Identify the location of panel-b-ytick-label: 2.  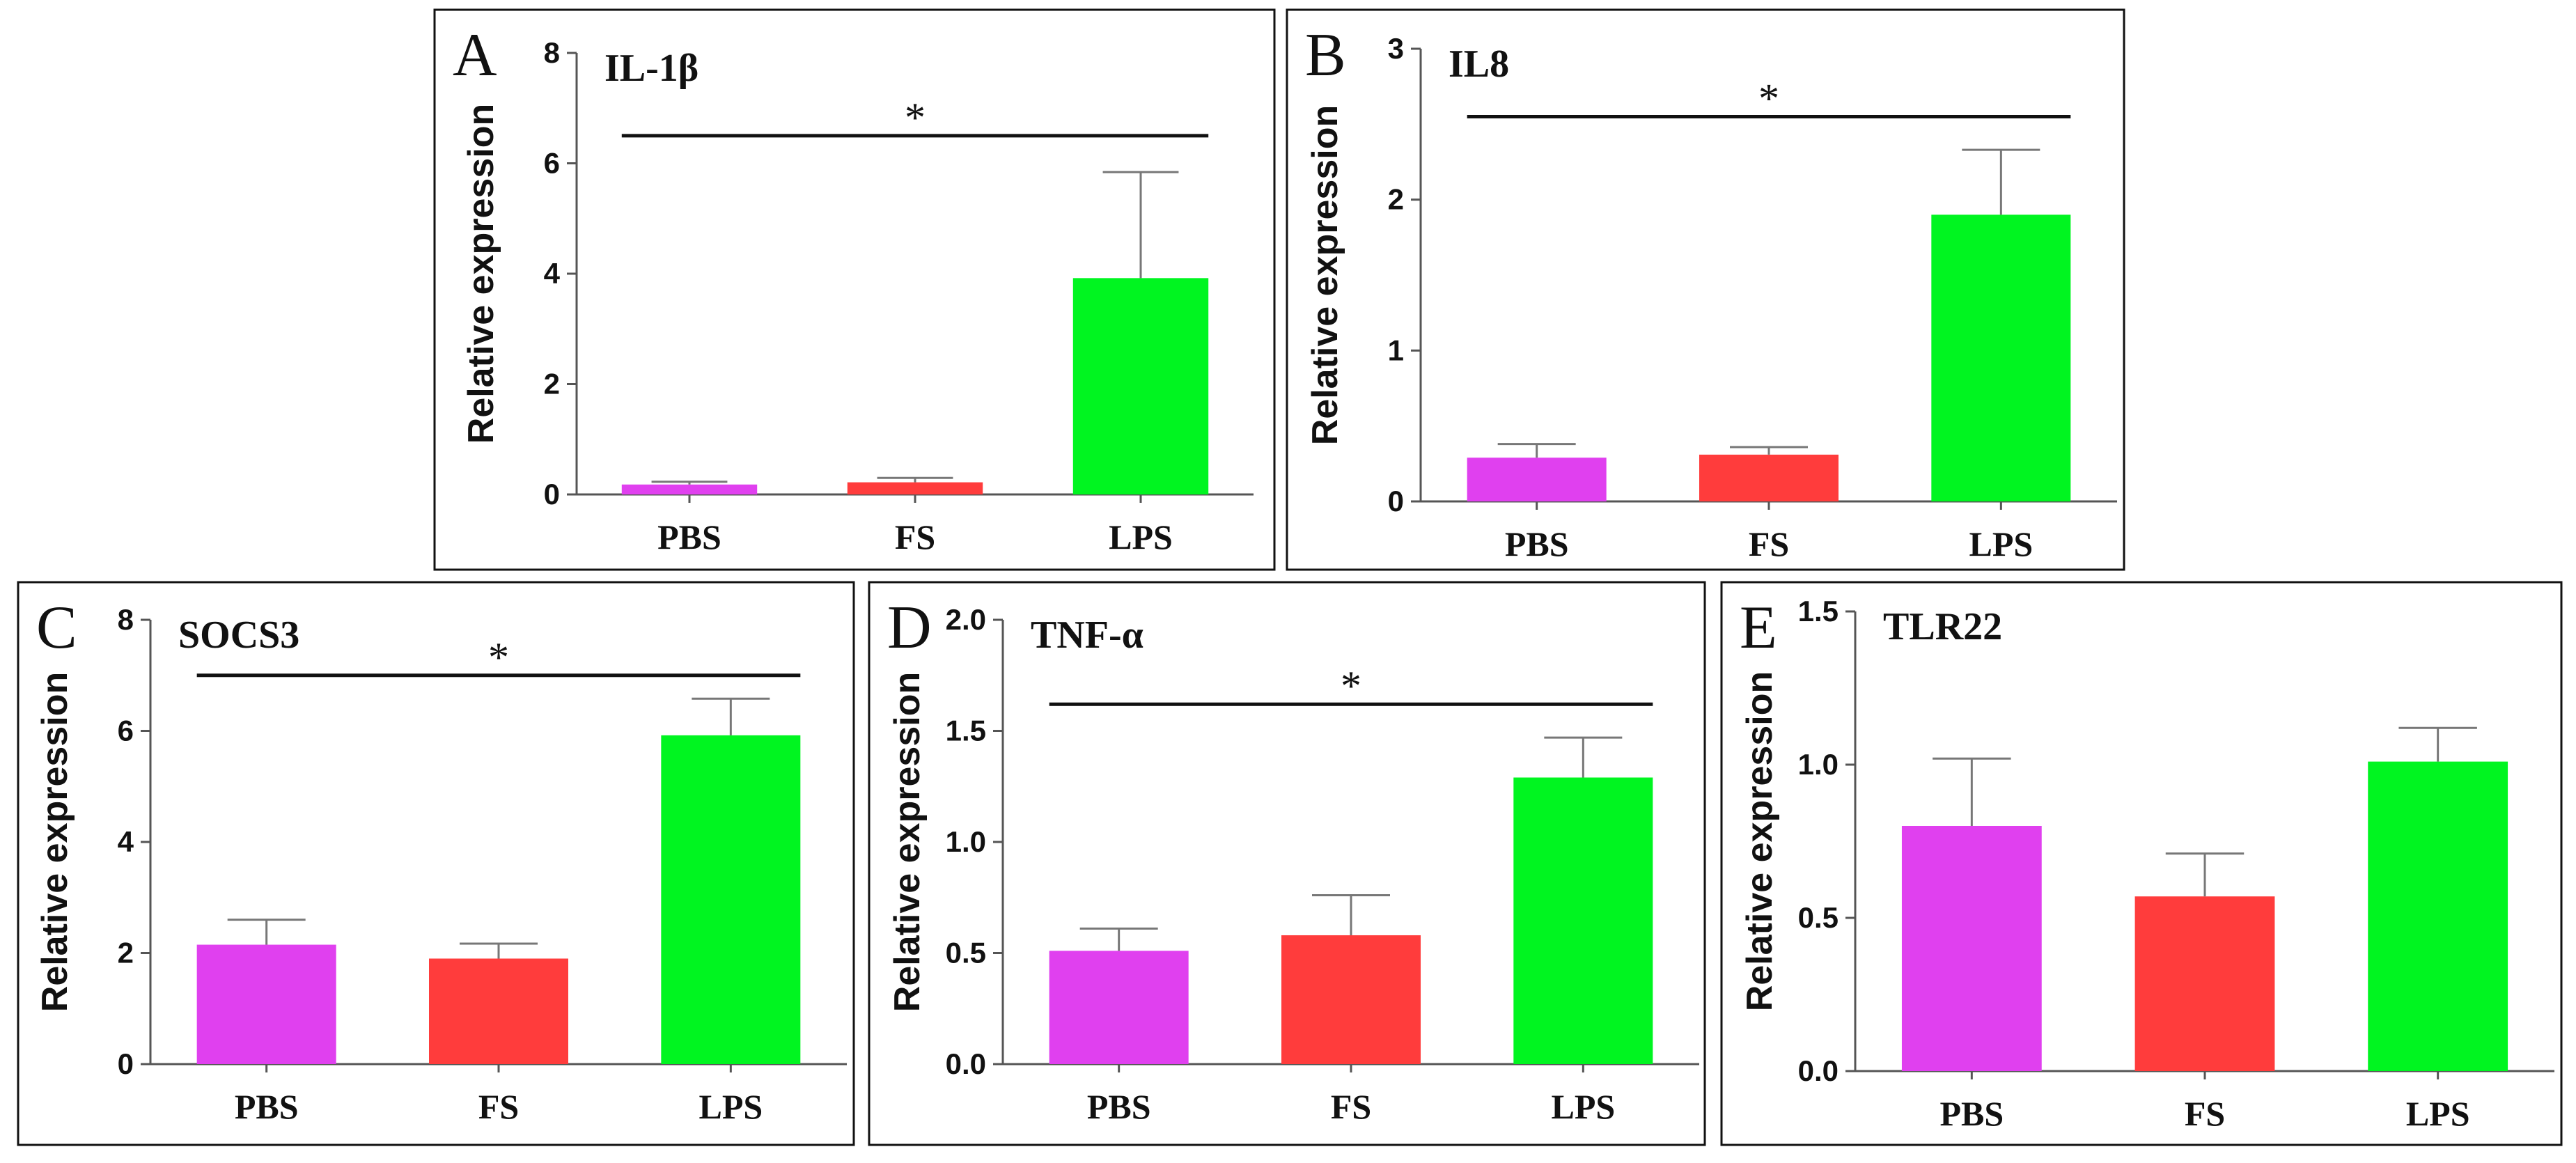
(1396, 199).